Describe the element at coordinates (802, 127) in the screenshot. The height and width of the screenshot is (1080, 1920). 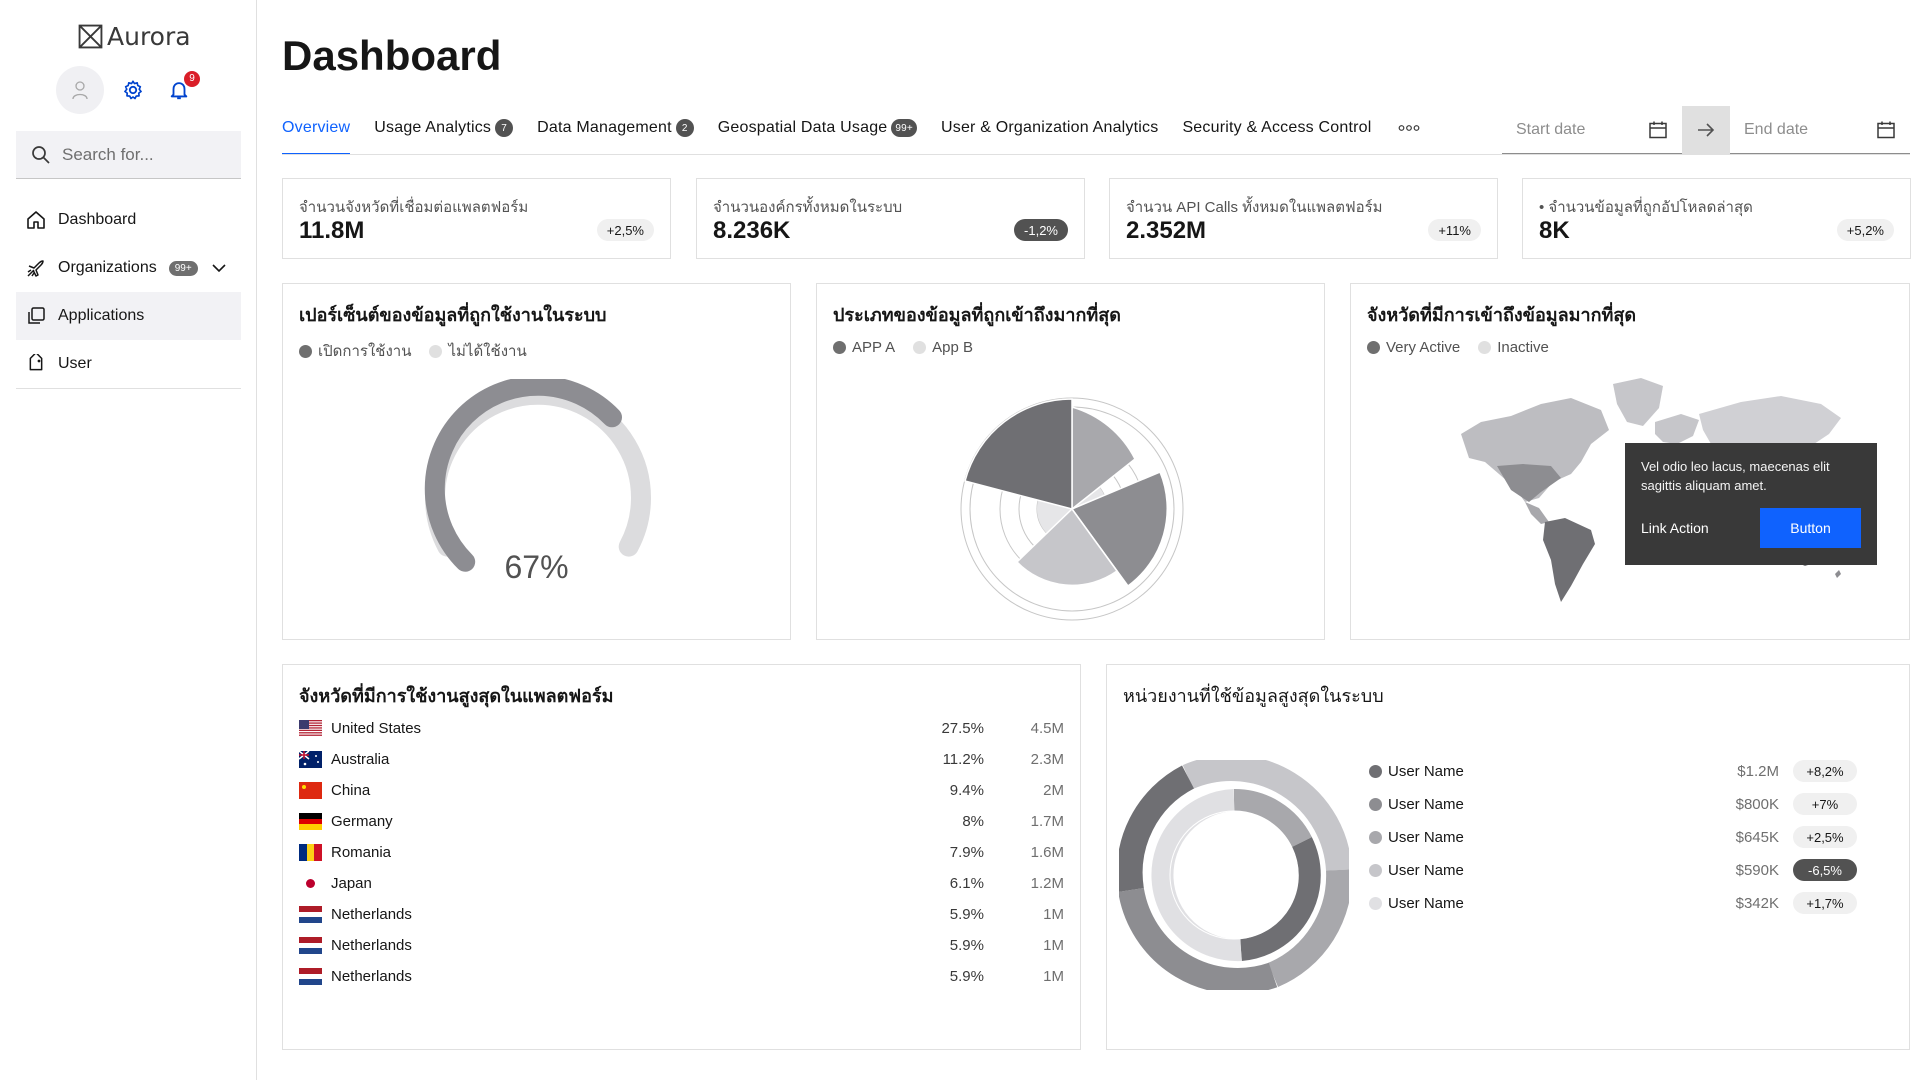
I see `tab-label: Geospatial Data Usage` at that location.